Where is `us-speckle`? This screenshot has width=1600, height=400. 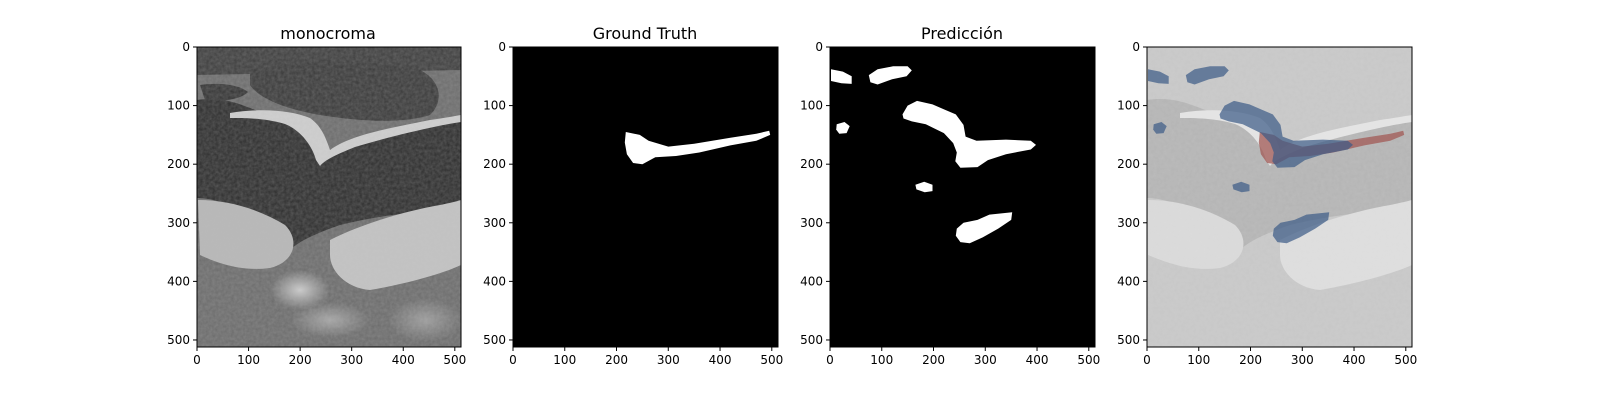 us-speckle is located at coordinates (329, 197).